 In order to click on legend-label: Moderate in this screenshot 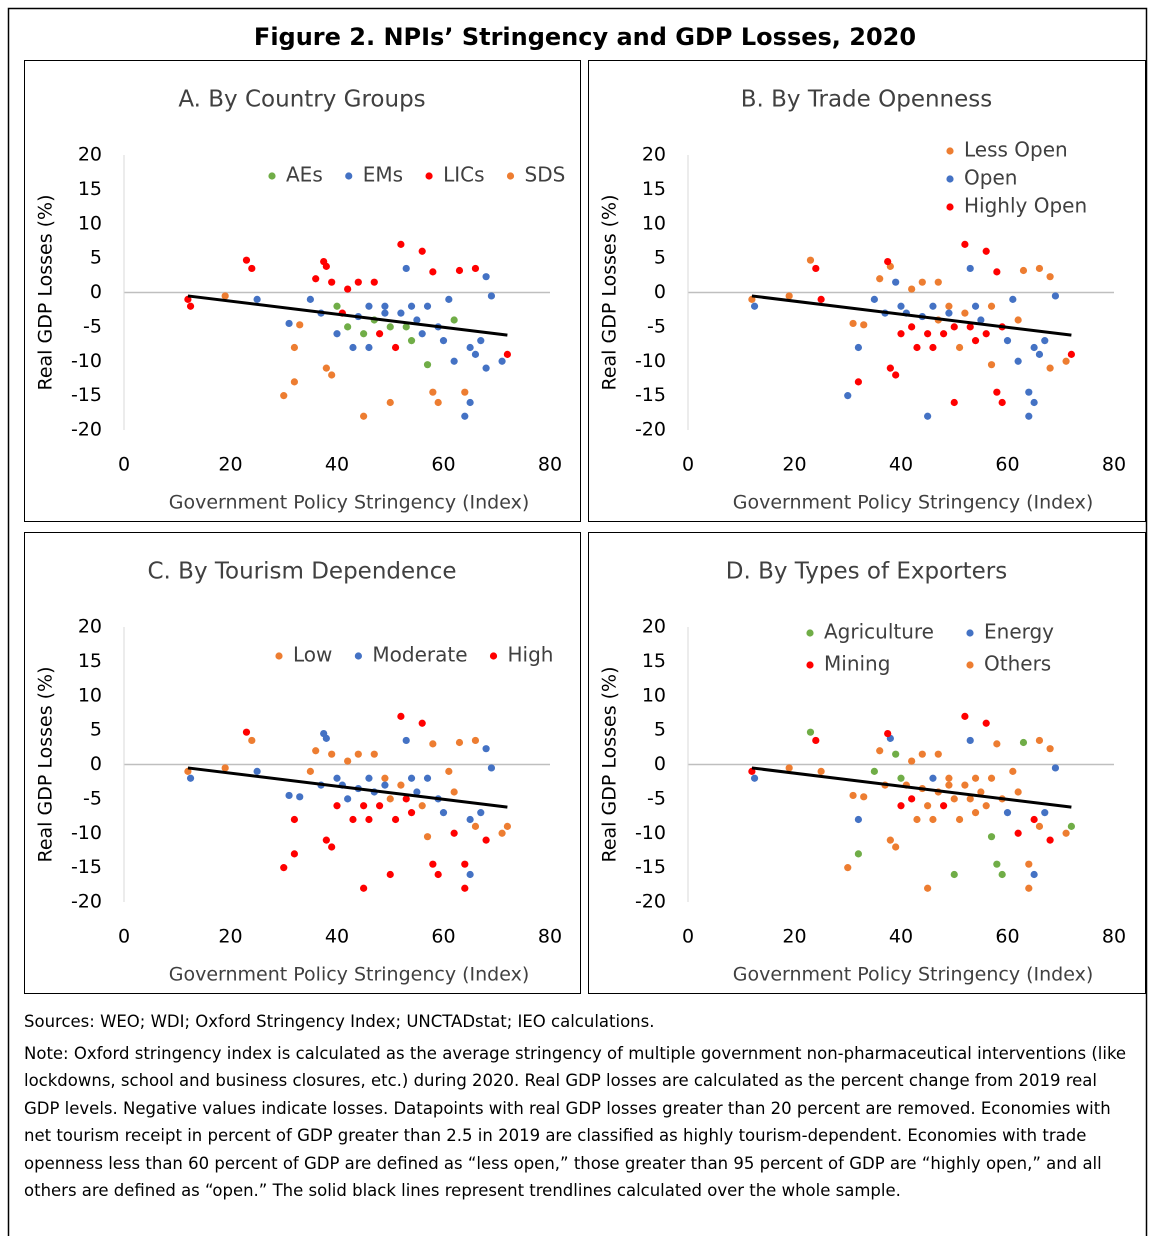, I will do `click(419, 655)`.